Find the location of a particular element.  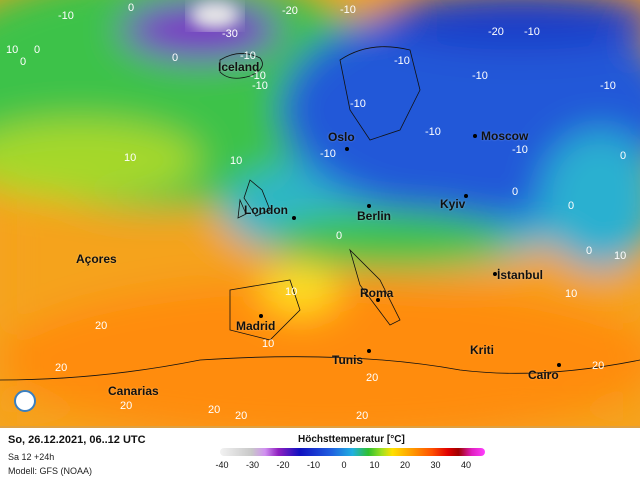

legend-tick: 40 is located at coordinates (466, 465).